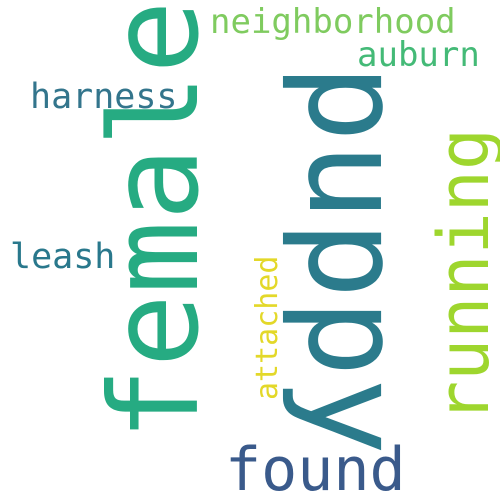 This screenshot has height=500, width=500. What do you see at coordinates (461, 275) in the screenshot?
I see `word-running: running` at bounding box center [461, 275].